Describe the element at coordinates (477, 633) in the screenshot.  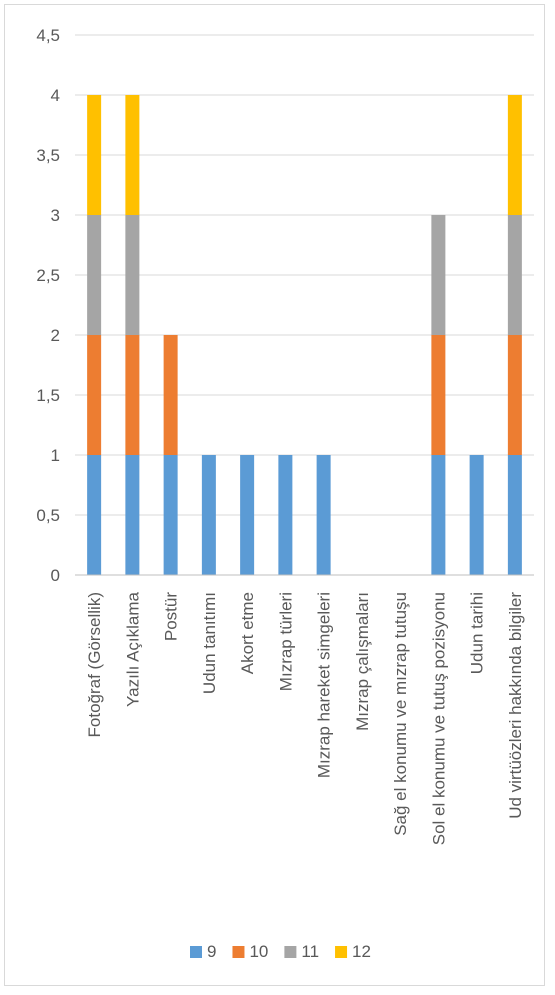
I see `x-tick-label: Udun tarihi` at that location.